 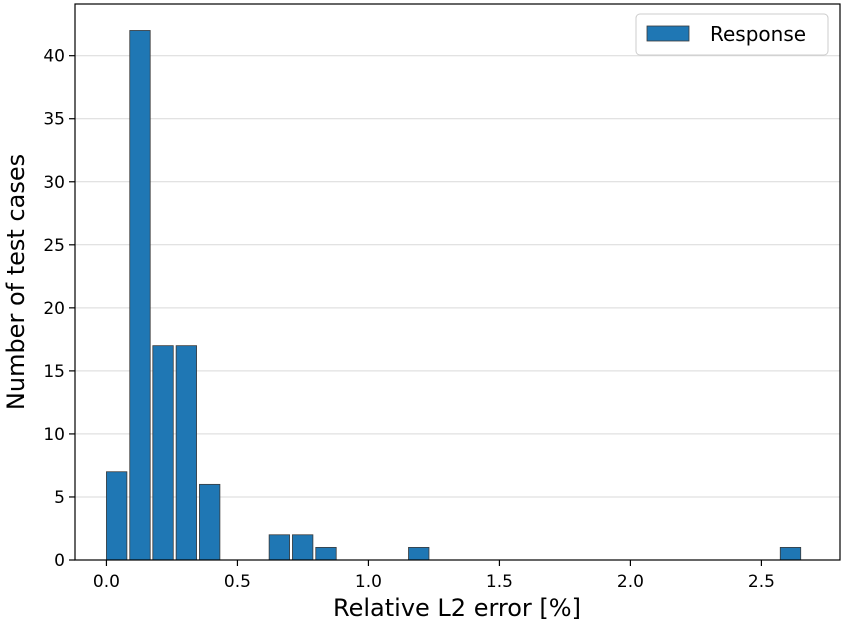 I want to click on y-tick-label: 15, so click(x=54, y=372).